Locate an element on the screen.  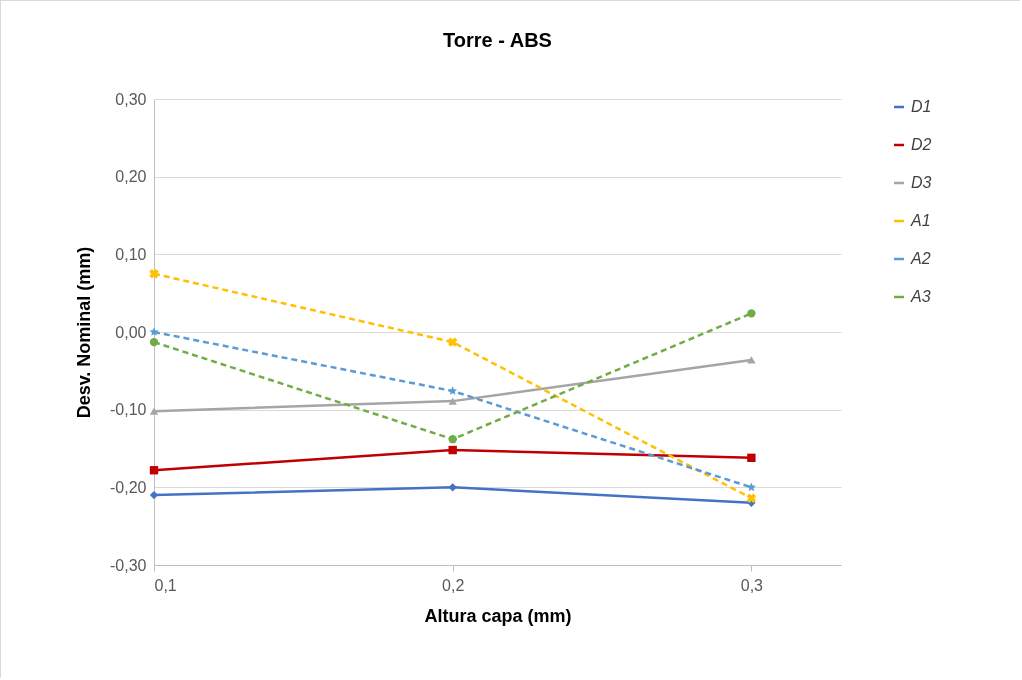
y-tick-label: -0,20 is located at coordinates (128, 487).